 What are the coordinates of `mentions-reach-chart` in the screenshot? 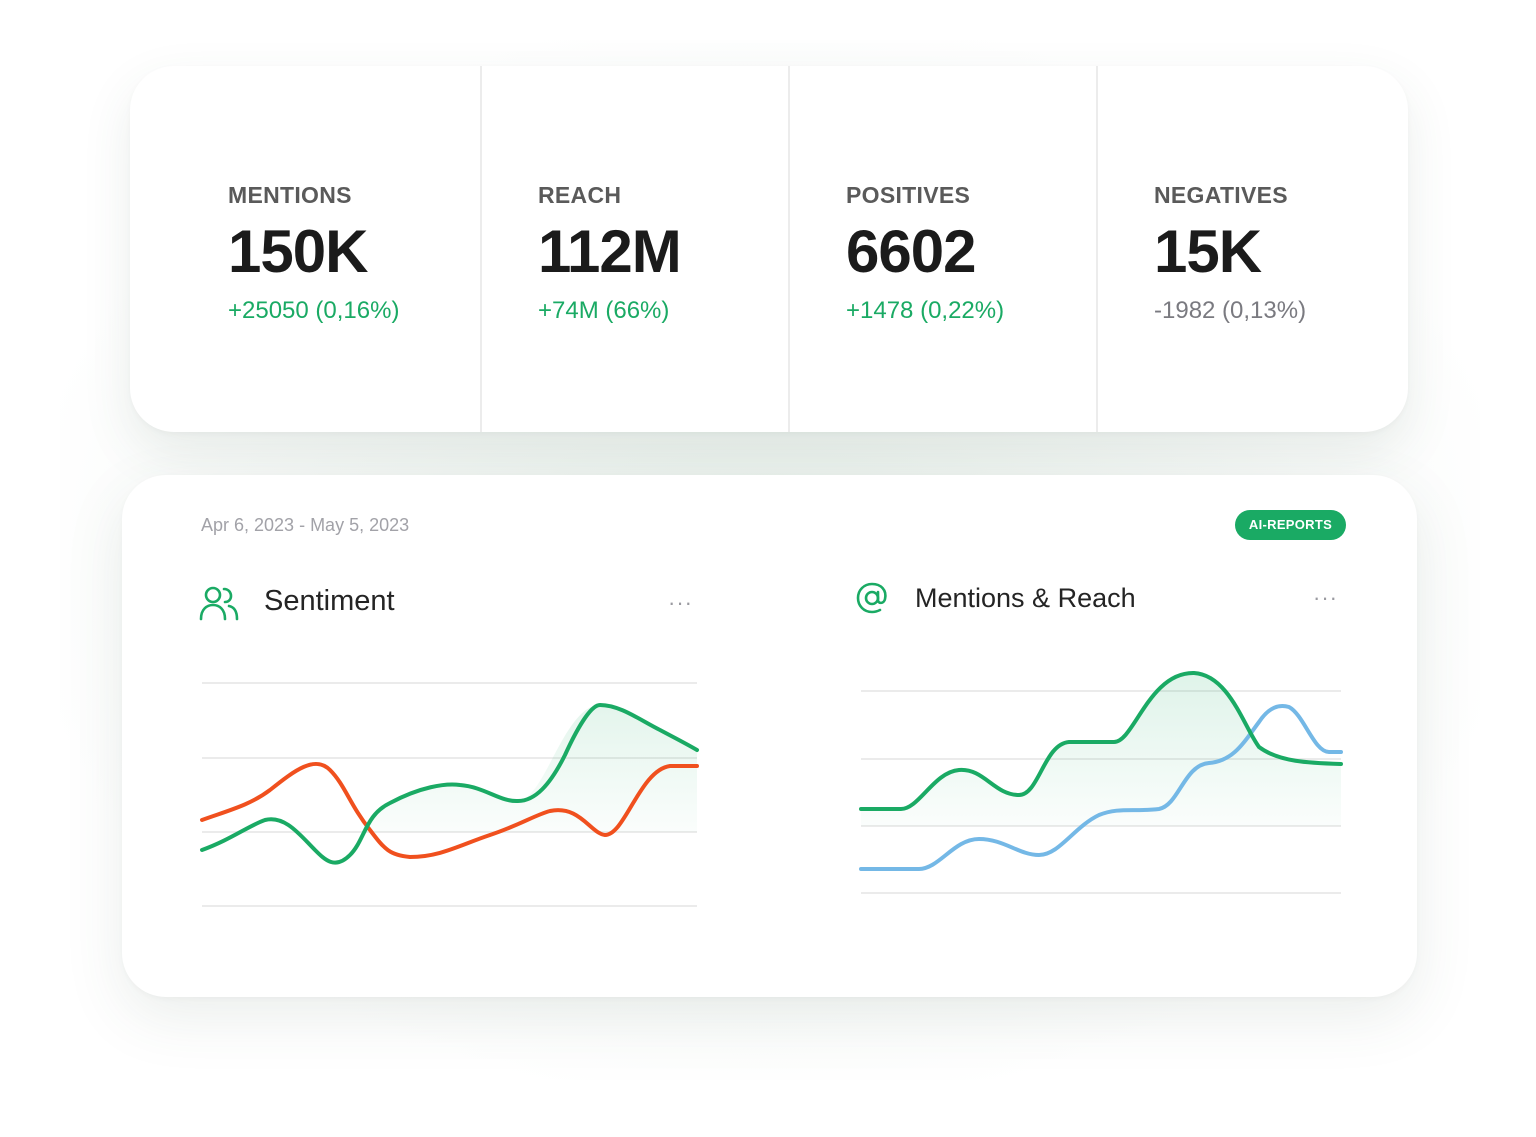 It's located at (1101, 782).